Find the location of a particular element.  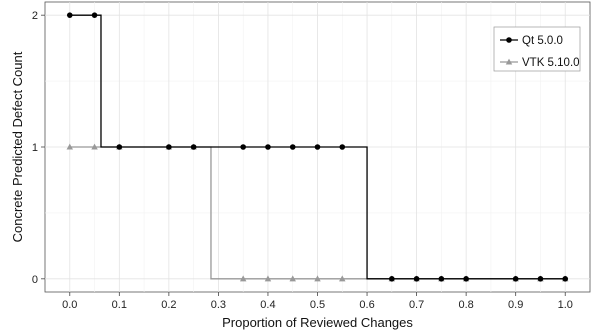

legend-label-qt: Qt 5.0.0 is located at coordinates (542, 41).